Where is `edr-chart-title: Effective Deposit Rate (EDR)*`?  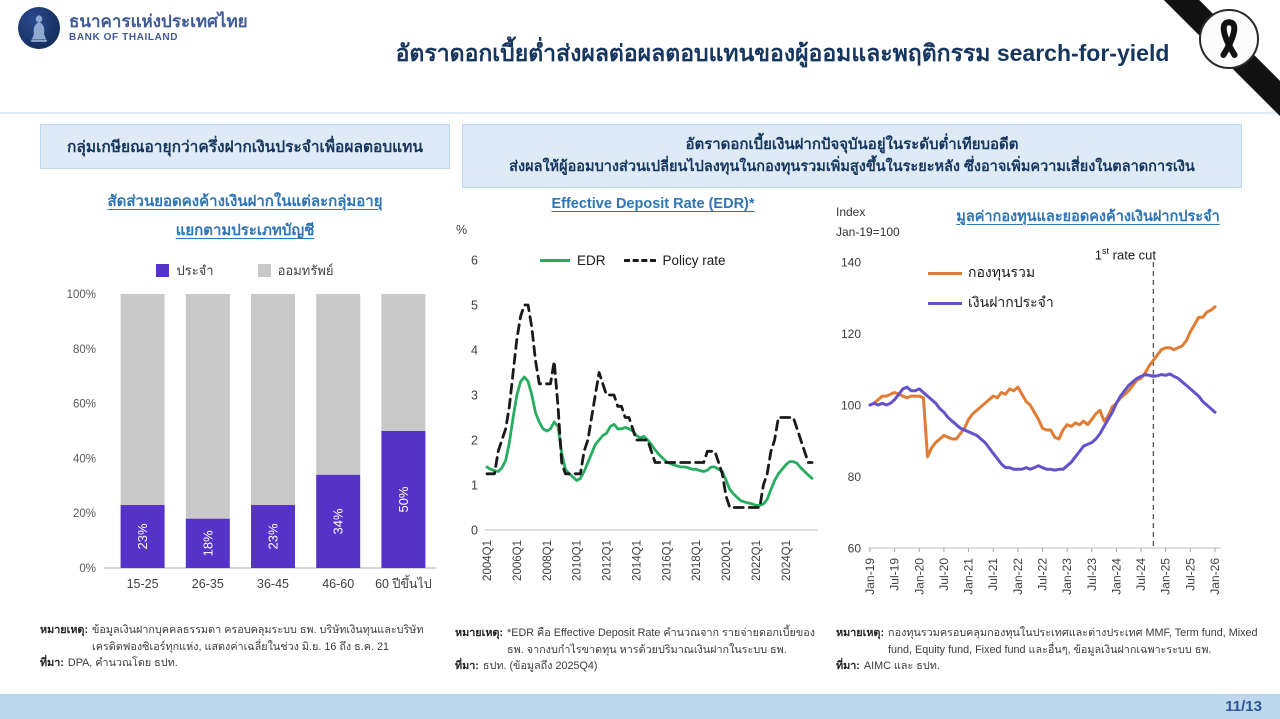 edr-chart-title: Effective Deposit Rate (EDR)* is located at coordinates (653, 204).